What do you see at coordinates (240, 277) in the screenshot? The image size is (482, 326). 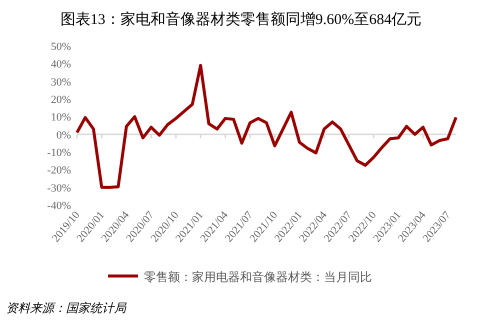 I see `legend: 零售额：家用电器和音像器材类：当月同比` at bounding box center [240, 277].